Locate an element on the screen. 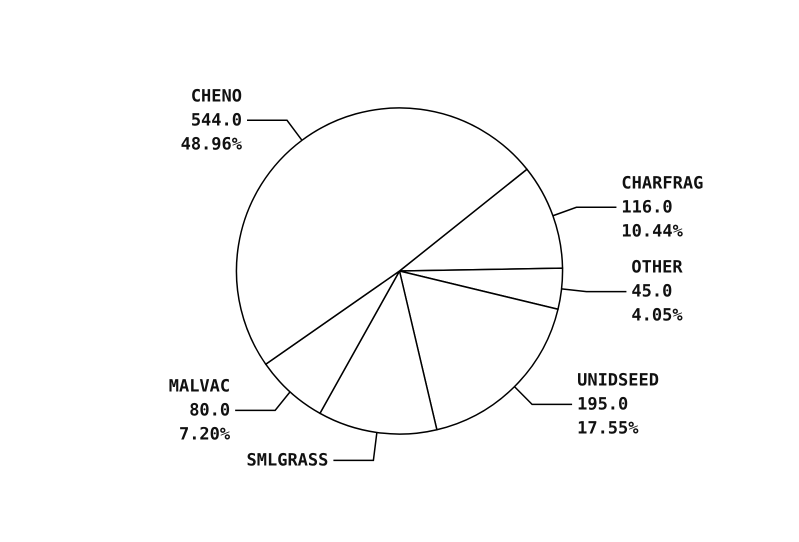  slice-label: SMLGRASS is located at coordinates (287, 460).